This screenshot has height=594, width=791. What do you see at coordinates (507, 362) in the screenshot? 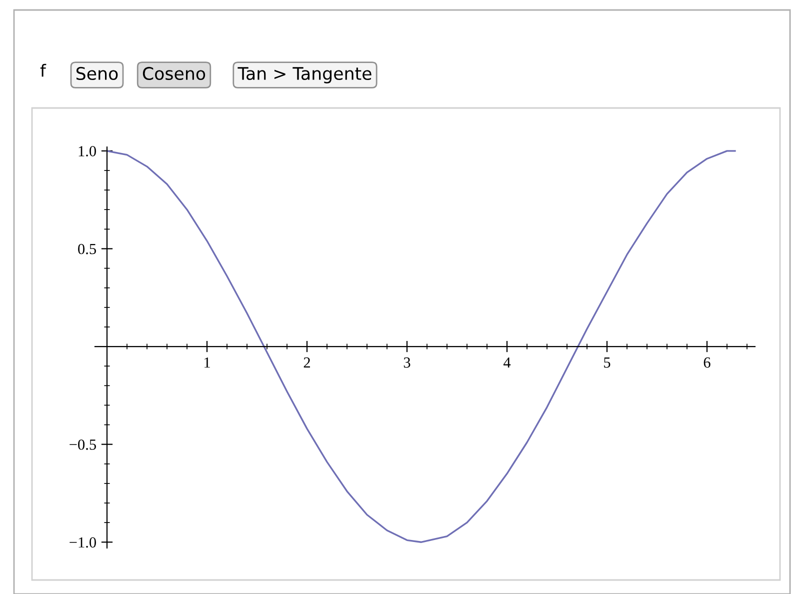
I see `x-tick-label: 4` at bounding box center [507, 362].